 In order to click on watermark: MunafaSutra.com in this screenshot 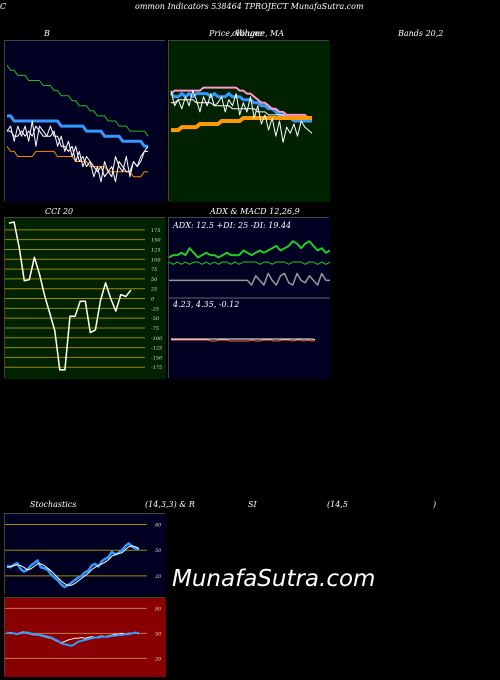, I will do `click(274, 579)`.